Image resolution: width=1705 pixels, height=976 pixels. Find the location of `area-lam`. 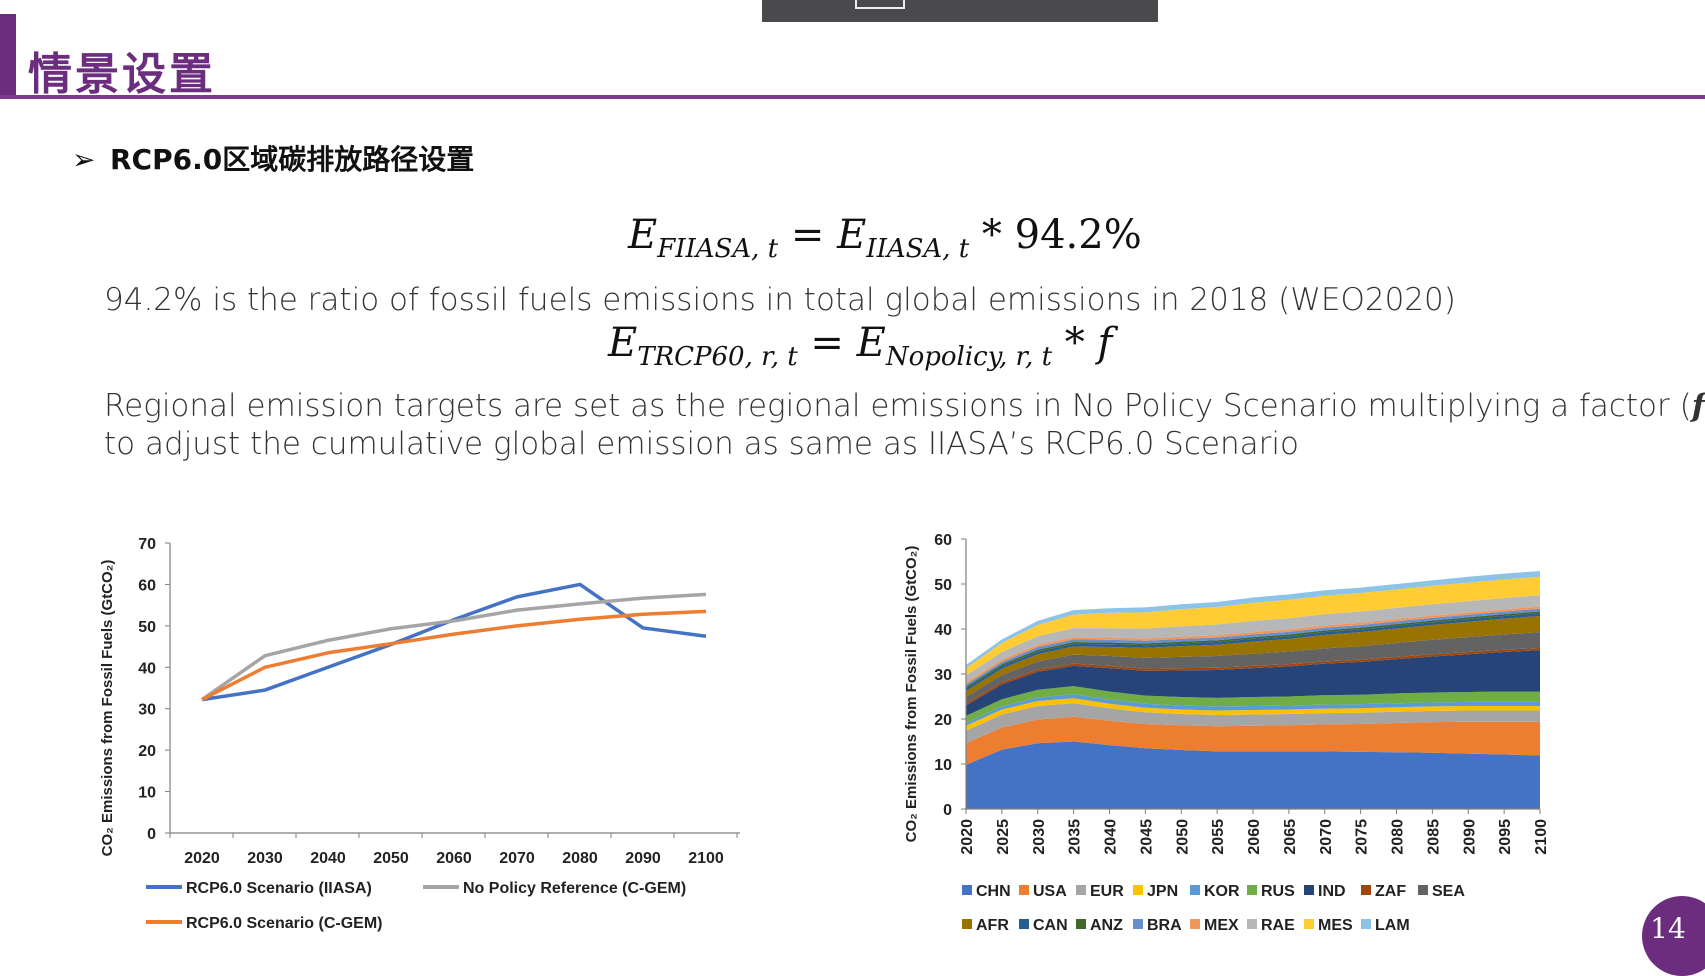

area-lam is located at coordinates (1253, 619).